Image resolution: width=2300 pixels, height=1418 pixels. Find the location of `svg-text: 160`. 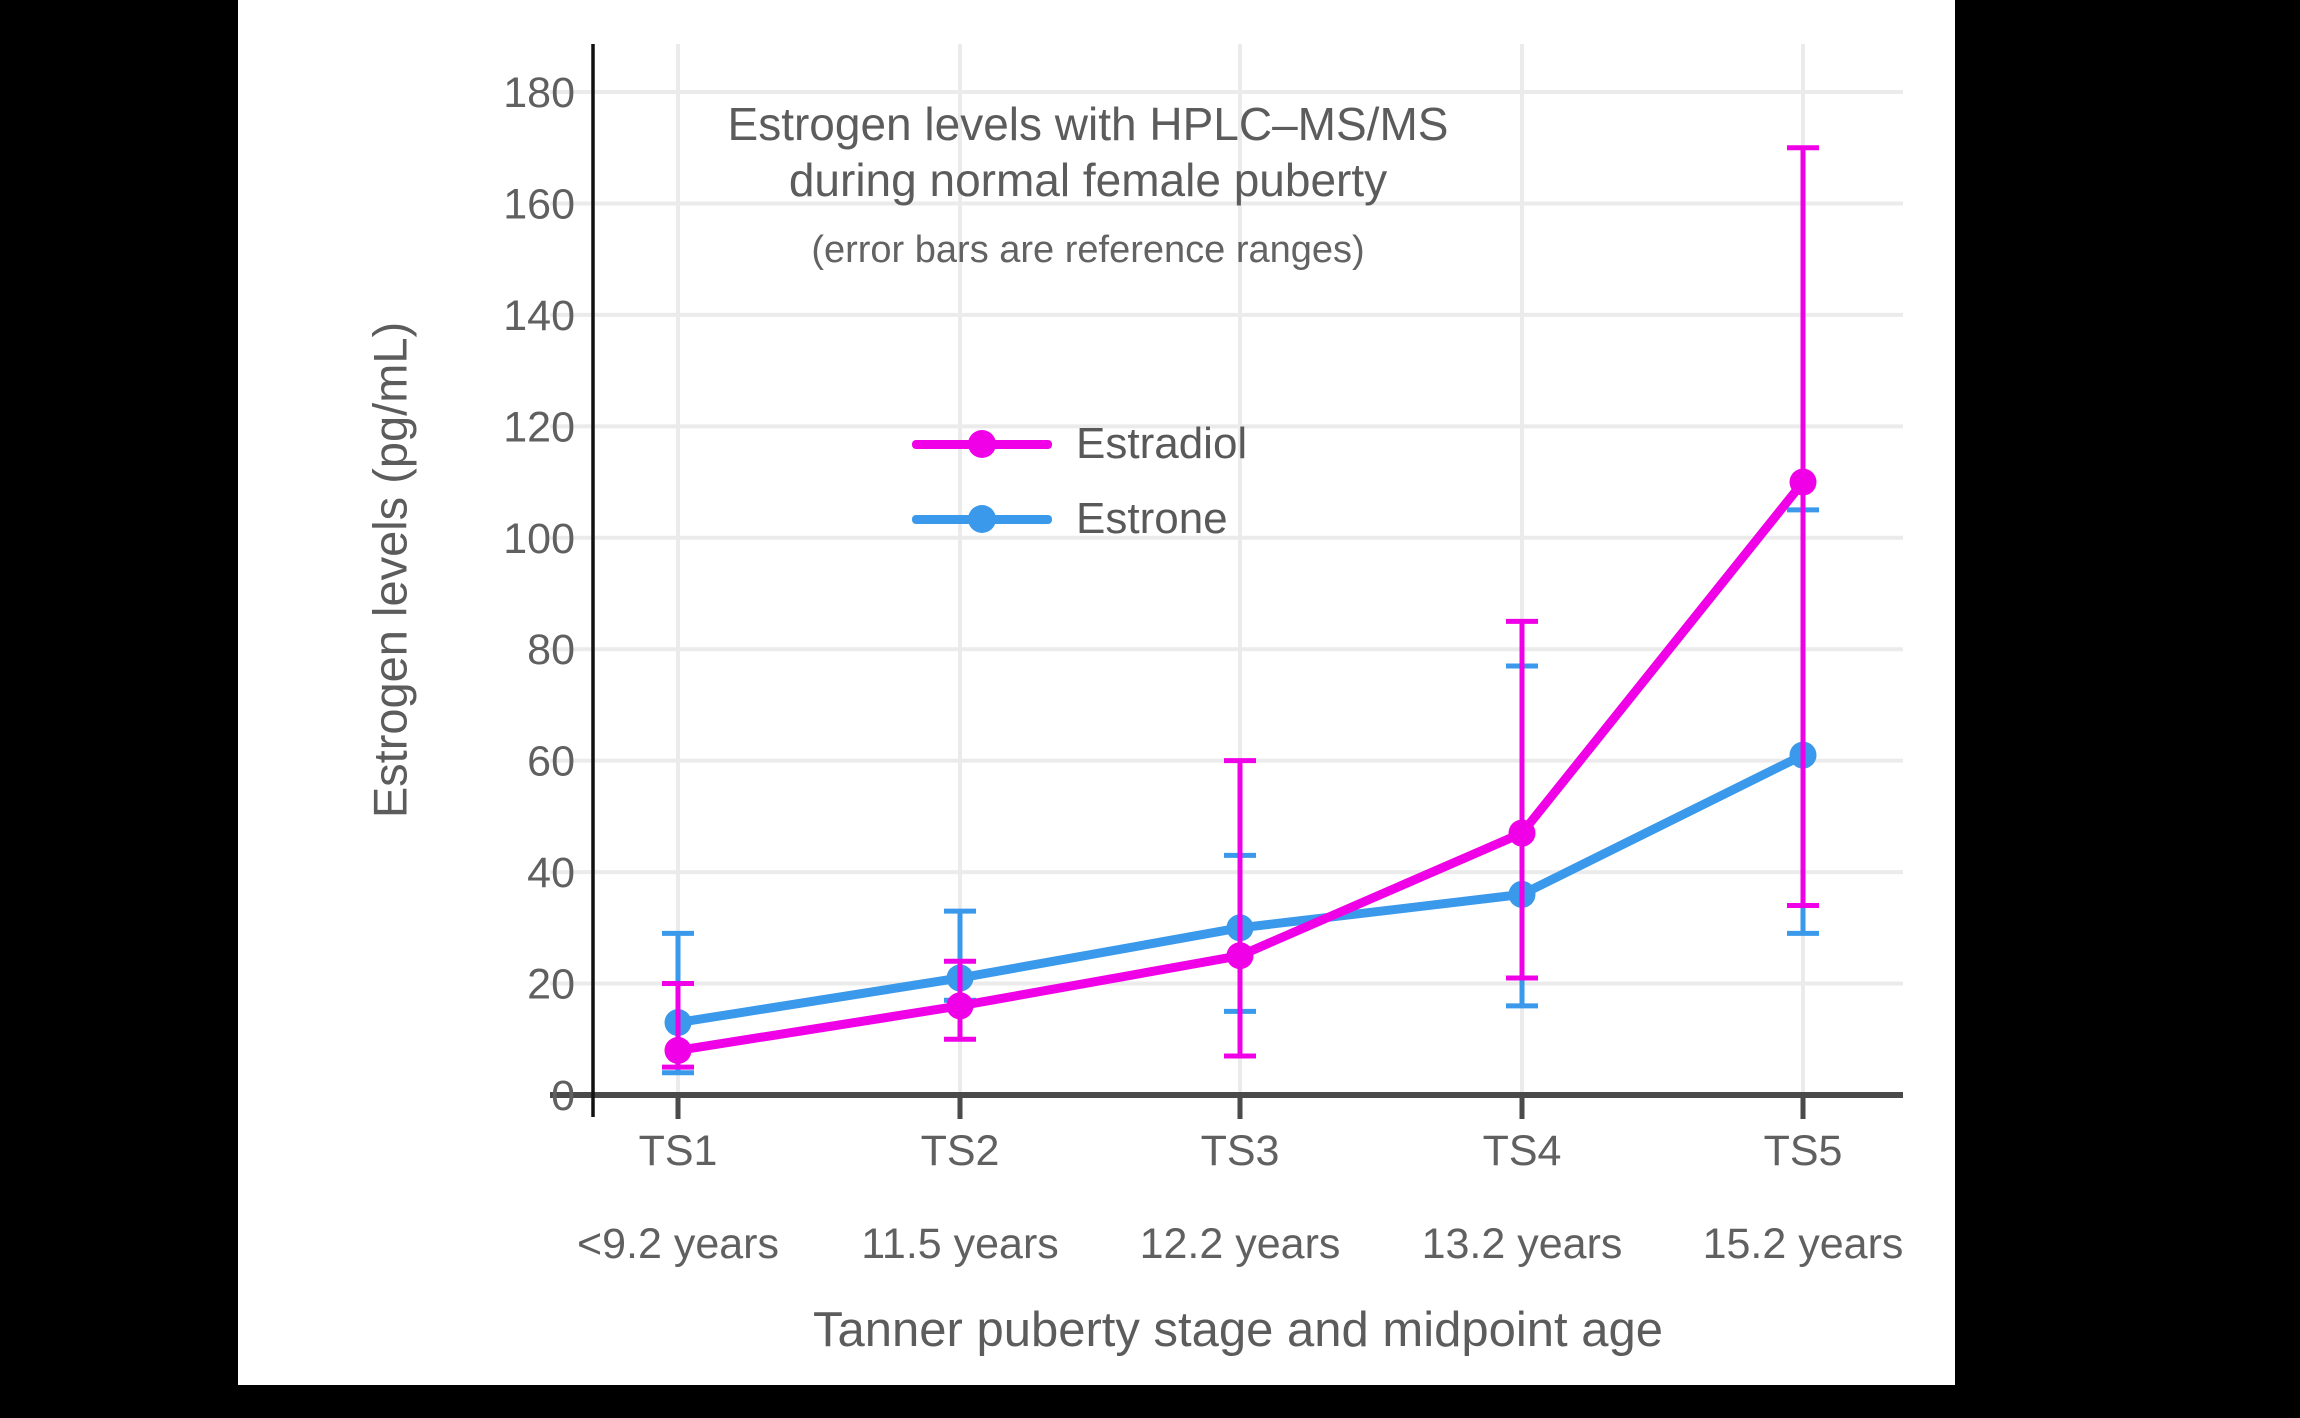

svg-text: 160 is located at coordinates (539, 204).